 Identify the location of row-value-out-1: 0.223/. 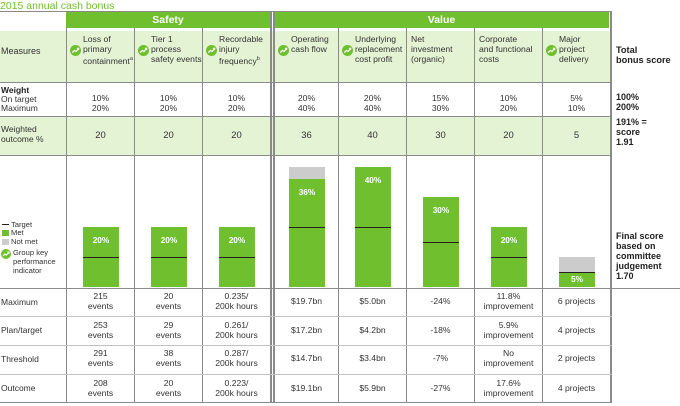
(236, 383).